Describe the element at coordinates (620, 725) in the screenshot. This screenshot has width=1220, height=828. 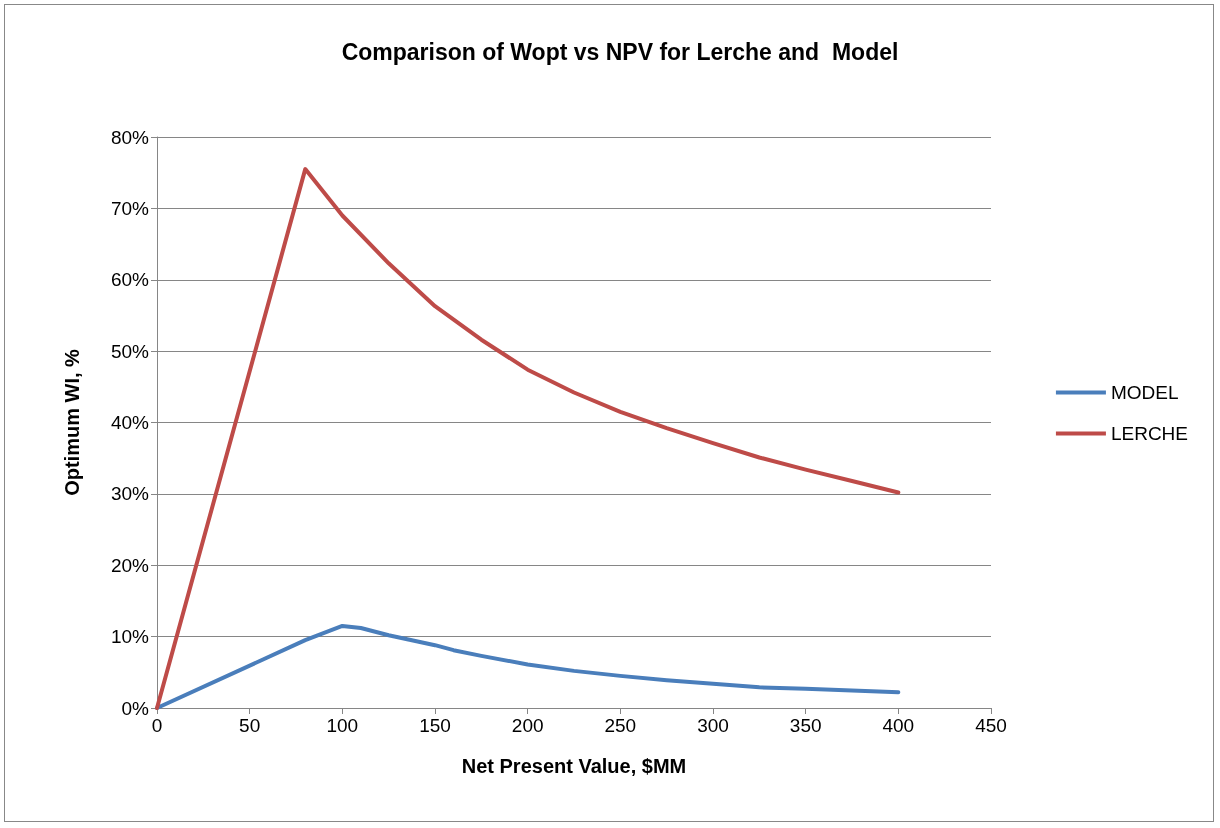
I see `x-tick-label: 250` at that location.